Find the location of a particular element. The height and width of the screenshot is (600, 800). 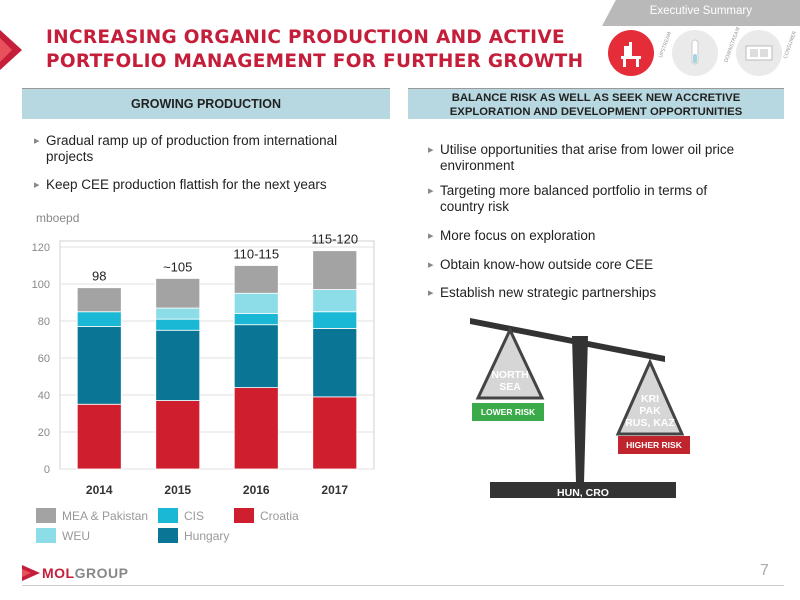

bar-hungary-2017 is located at coordinates (335, 363).